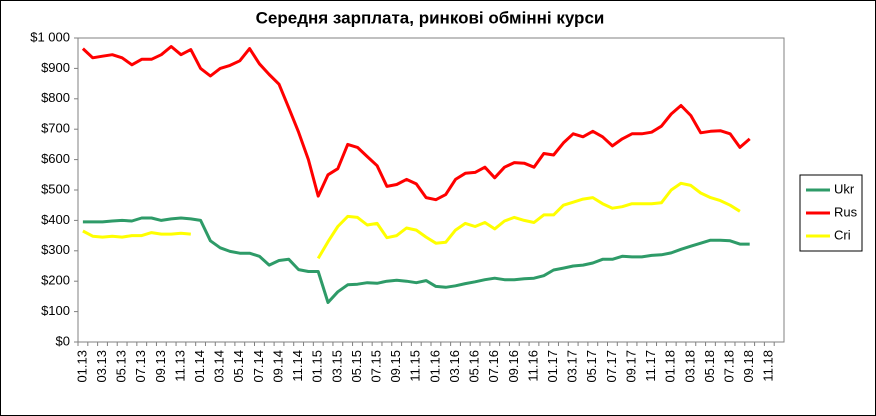 This screenshot has height=416, width=876. I want to click on y-tick-label: $600, so click(55, 158).